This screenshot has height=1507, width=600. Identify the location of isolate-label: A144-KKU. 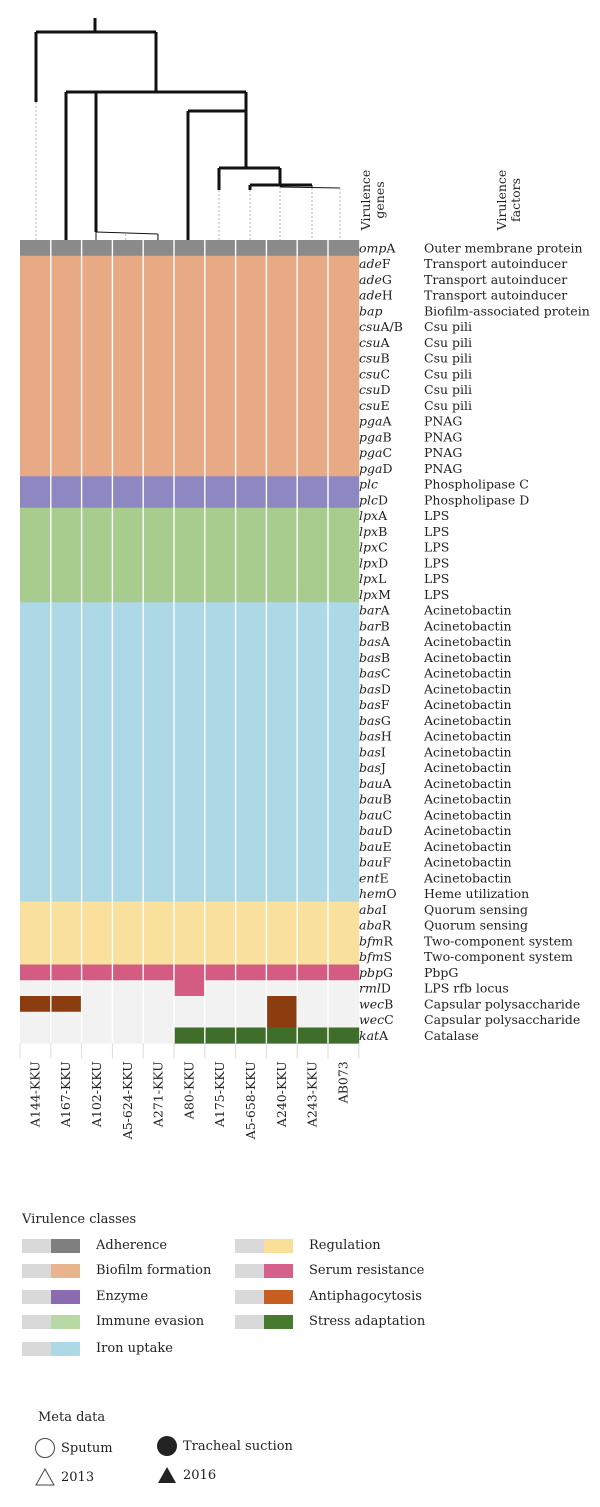
(34, 1094).